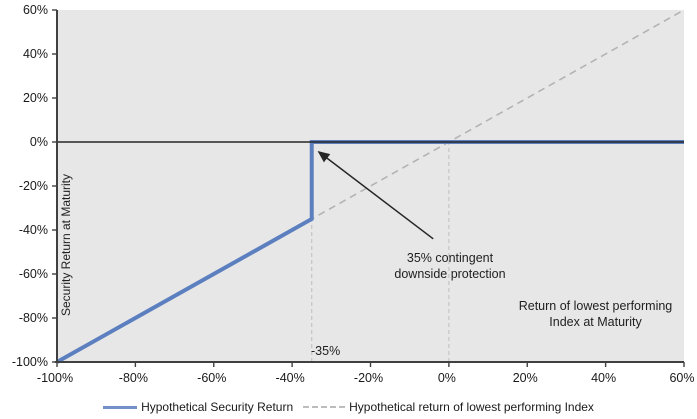  I want to click on x-axis-title-line2: Index at Maturity, so click(595, 322).